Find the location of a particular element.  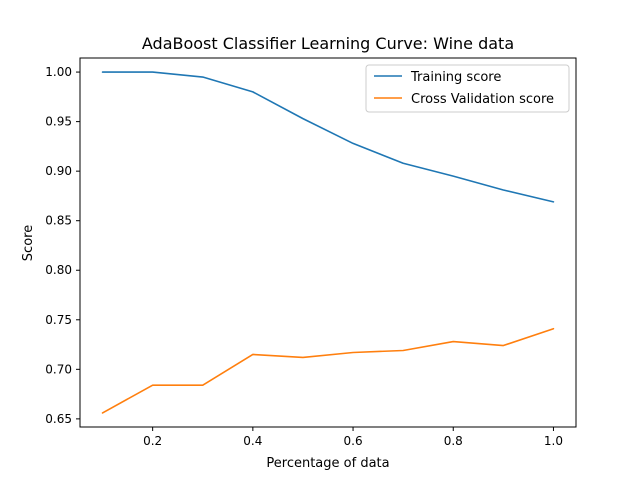

x-tick-label: 0.4 is located at coordinates (252, 441).